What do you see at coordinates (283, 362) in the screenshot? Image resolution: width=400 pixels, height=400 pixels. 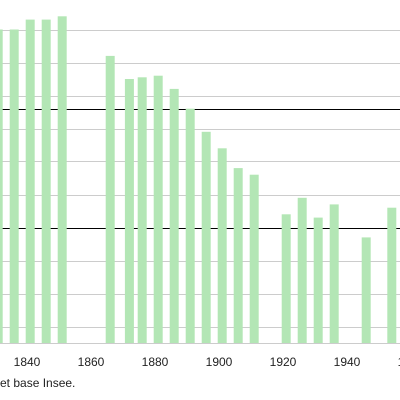 I see `x-tick-label: 1920` at bounding box center [283, 362].